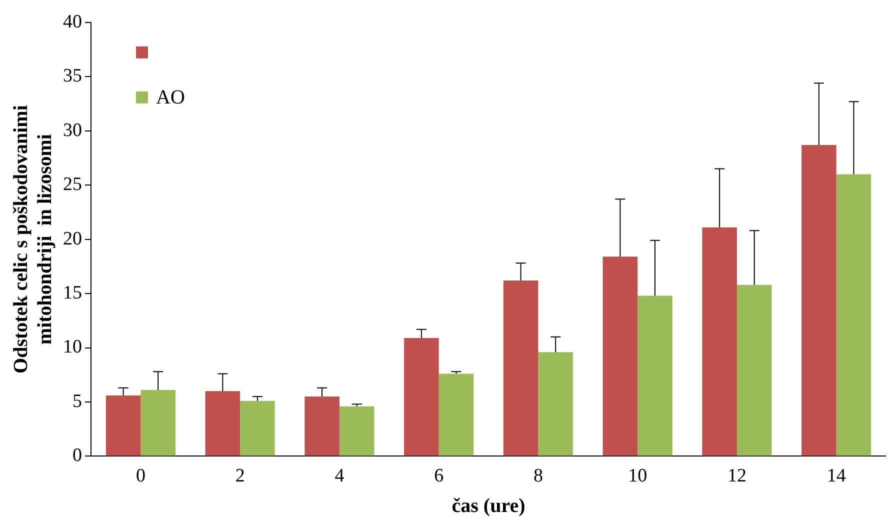  I want to click on x-axis-title: čas (ure), so click(489, 506).